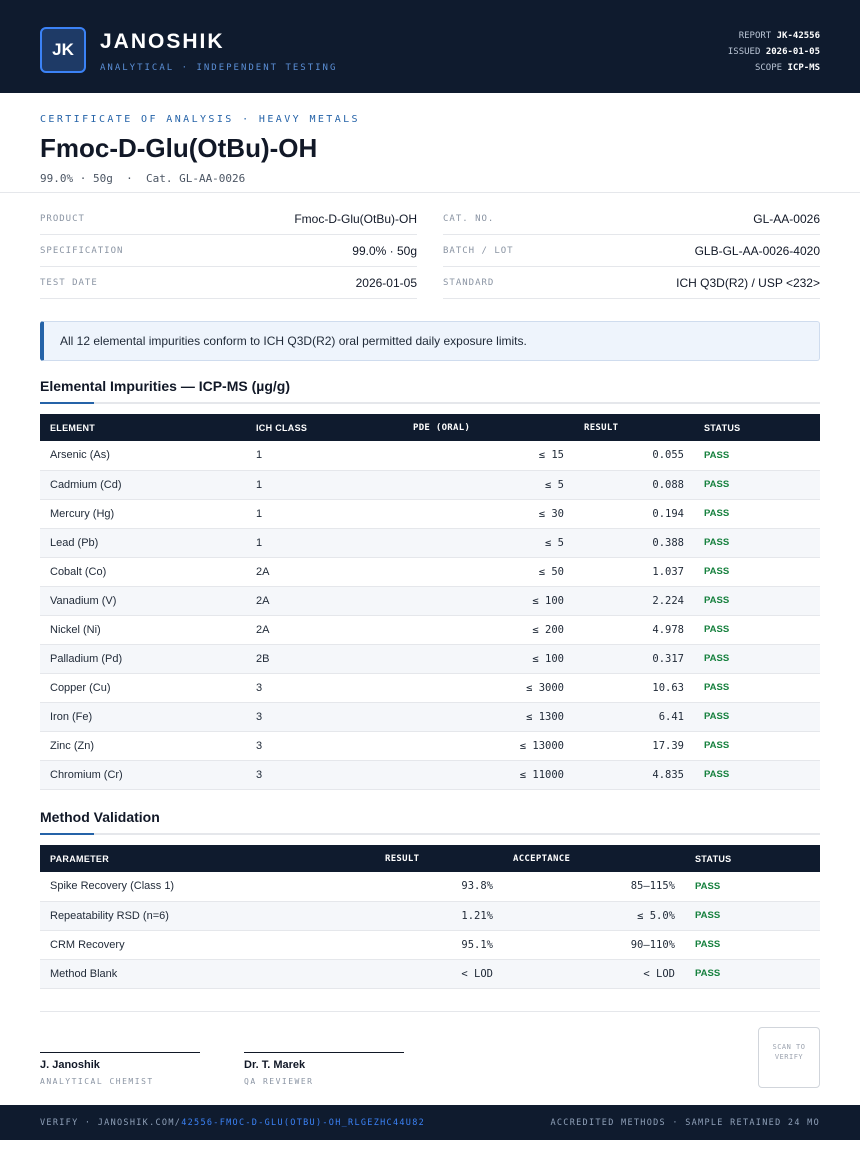 The height and width of the screenshot is (1168, 860). What do you see at coordinates (207, 858) in the screenshot?
I see `column-header: PARAMETER` at bounding box center [207, 858].